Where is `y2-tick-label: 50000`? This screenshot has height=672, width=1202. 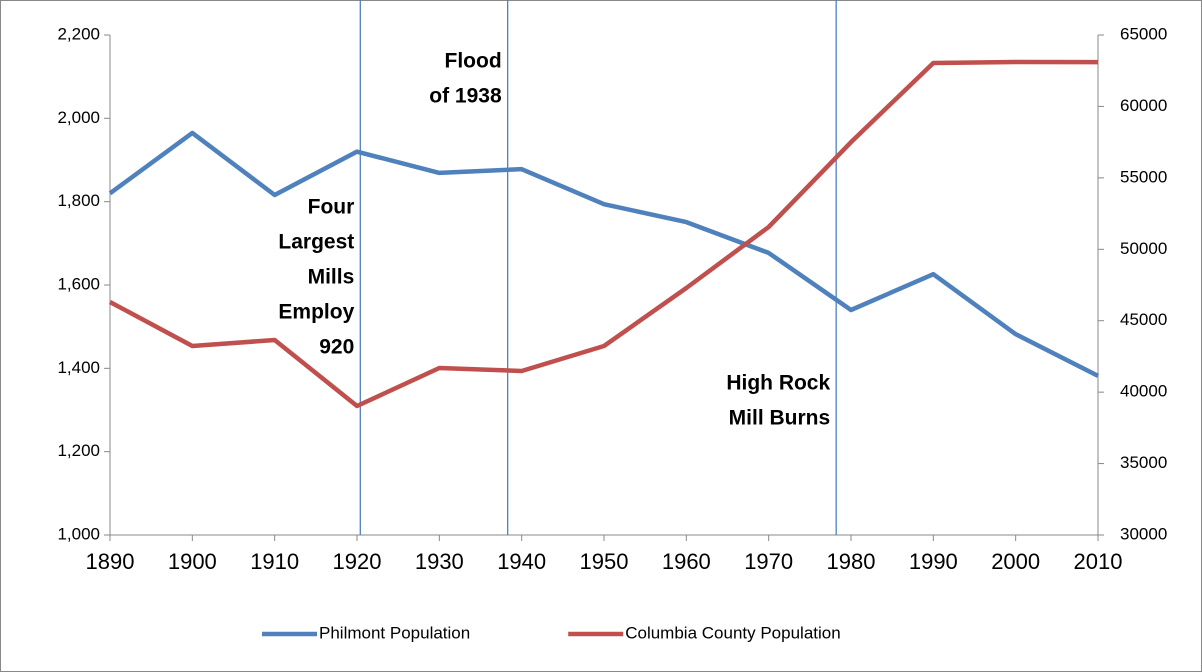 y2-tick-label: 50000 is located at coordinates (1143, 248).